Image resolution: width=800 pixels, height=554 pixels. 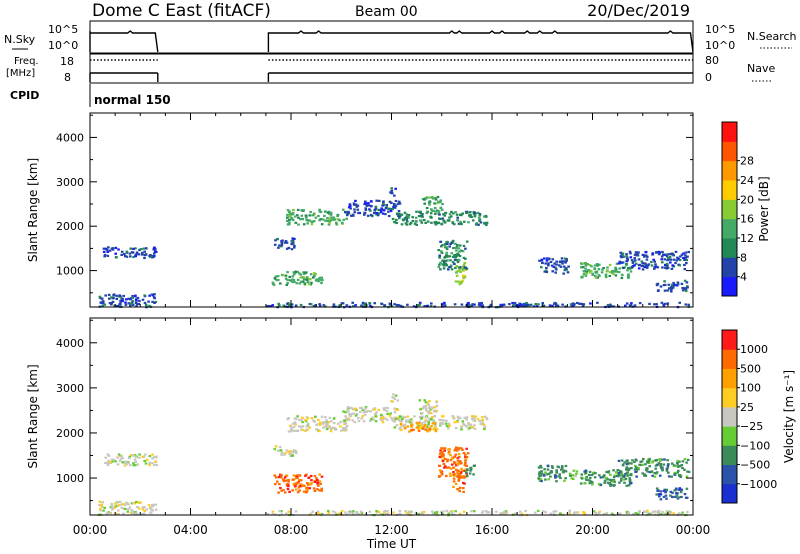 What do you see at coordinates (708, 77) in the screenshot?
I see `freq-right-tick-bottom: 0` at bounding box center [708, 77].